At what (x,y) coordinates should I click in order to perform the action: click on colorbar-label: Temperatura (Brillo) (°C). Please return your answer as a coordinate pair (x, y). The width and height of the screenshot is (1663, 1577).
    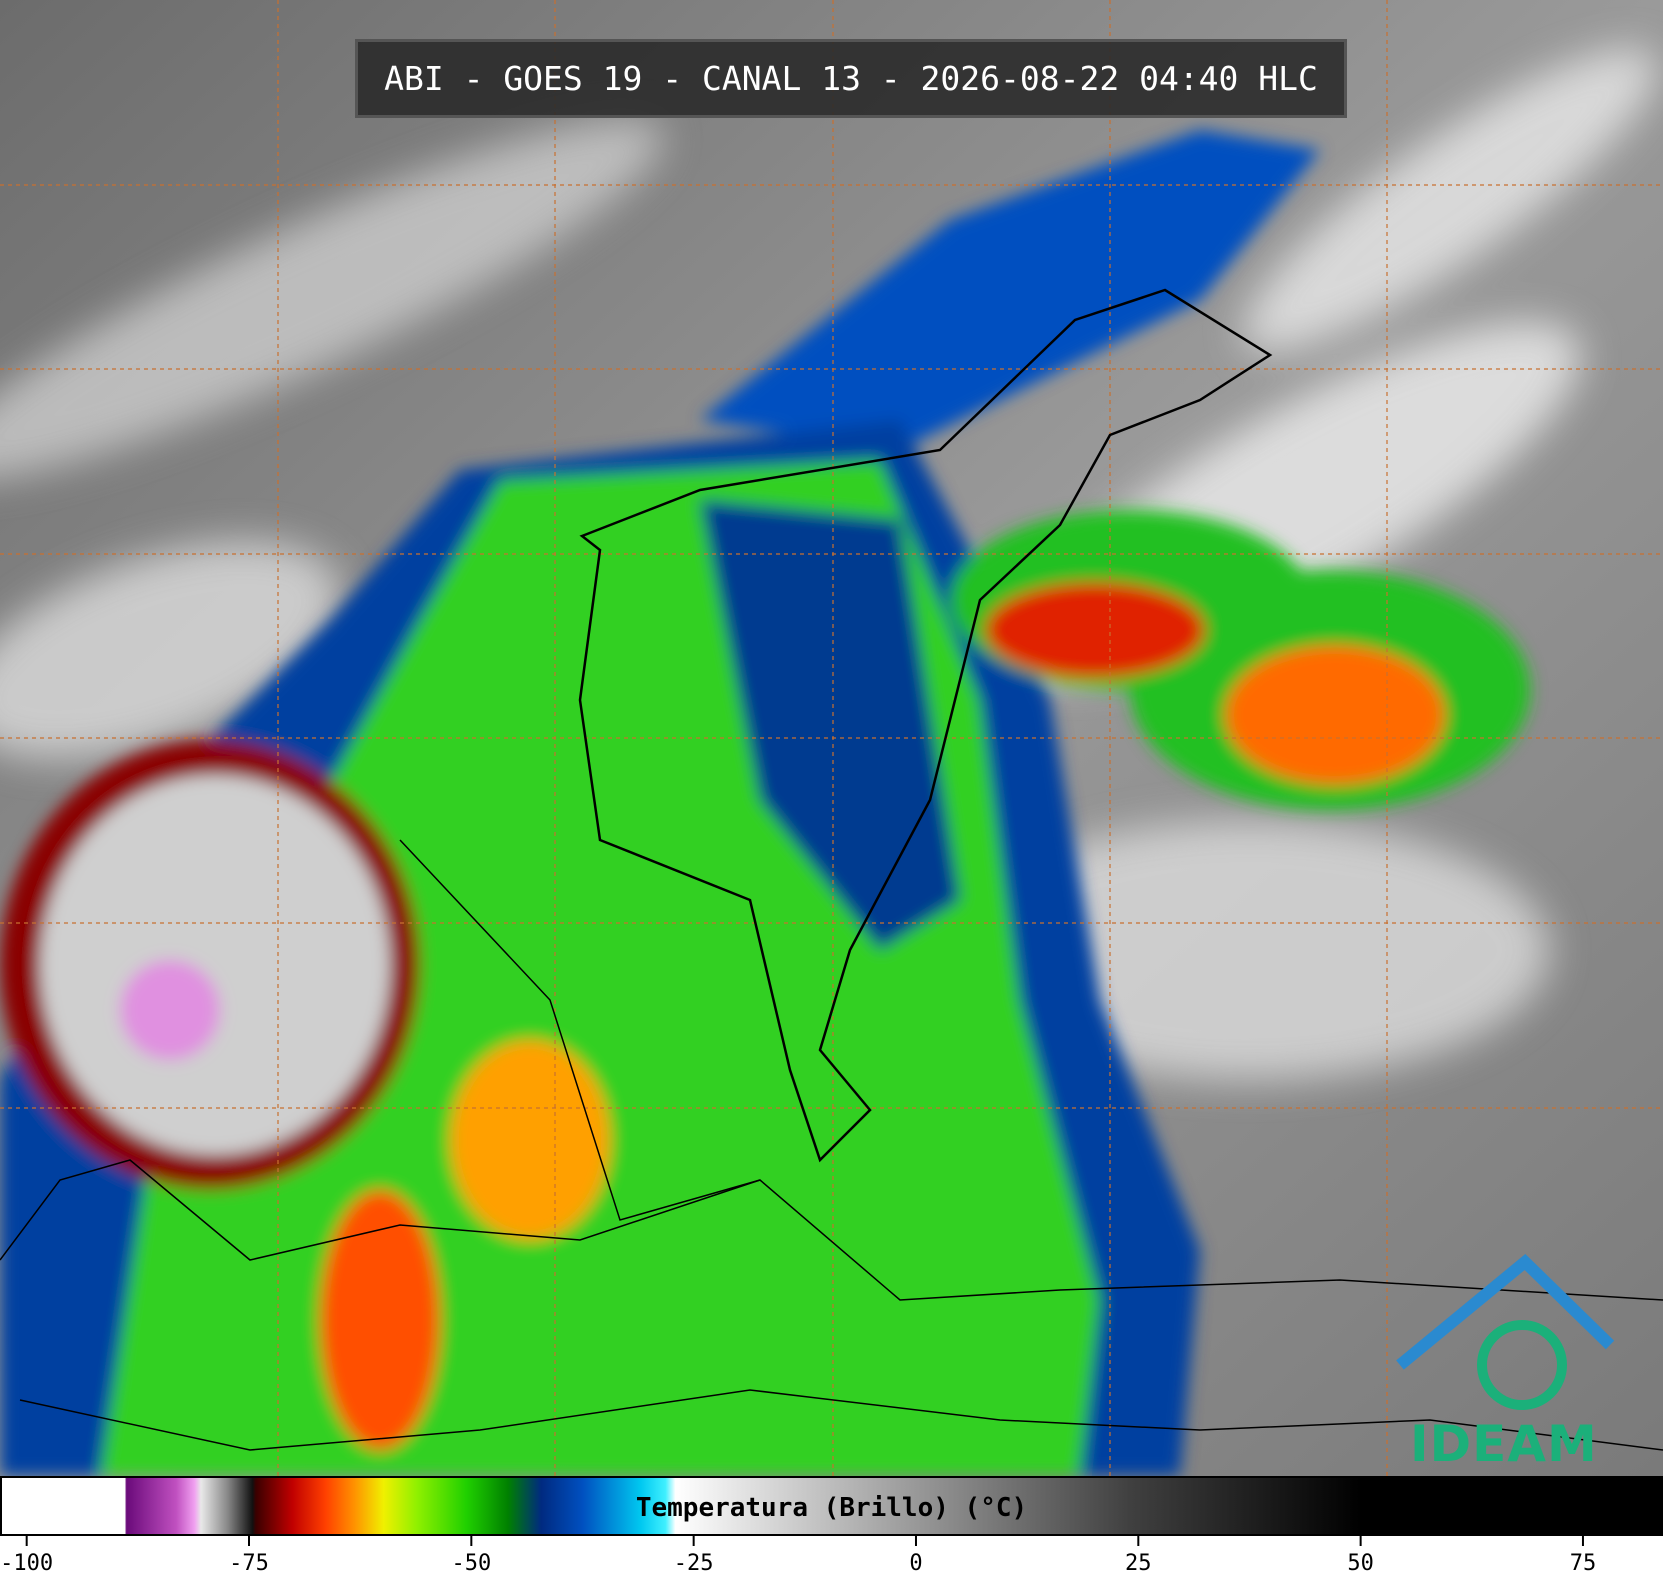
    Looking at the image, I should click on (831, 1508).